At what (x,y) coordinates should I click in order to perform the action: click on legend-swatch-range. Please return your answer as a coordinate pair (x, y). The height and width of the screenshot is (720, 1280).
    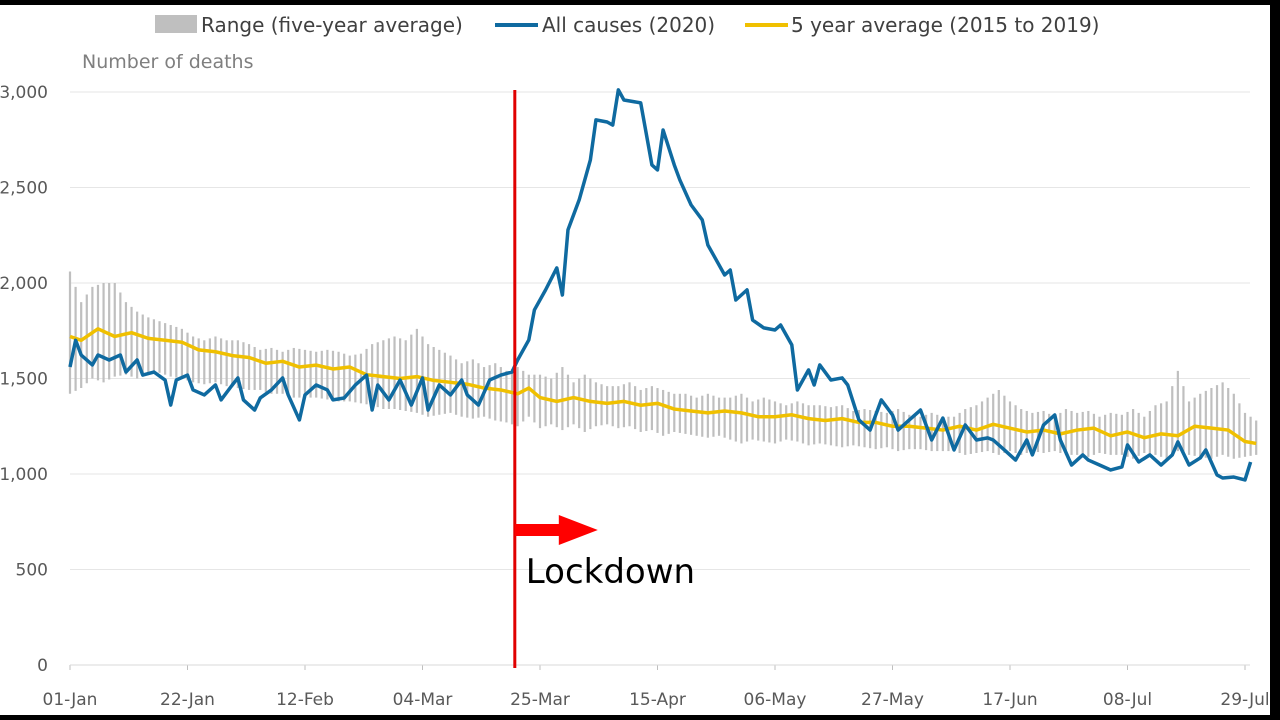
    Looking at the image, I should click on (176, 24).